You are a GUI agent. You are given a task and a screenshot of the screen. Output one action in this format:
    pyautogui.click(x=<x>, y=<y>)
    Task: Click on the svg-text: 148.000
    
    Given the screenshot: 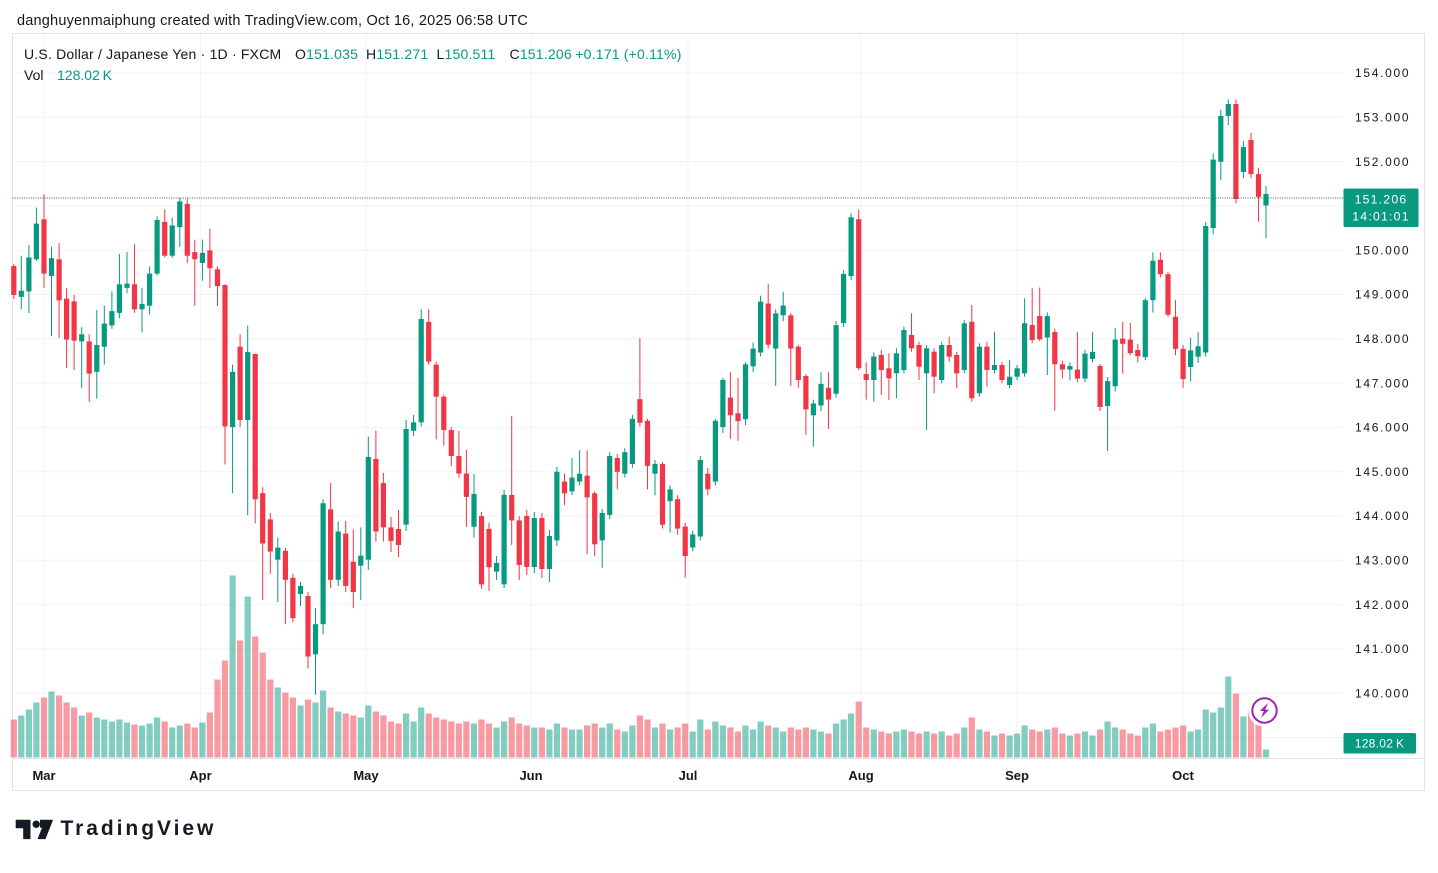 What is the action you would take?
    pyautogui.click(x=1382, y=339)
    